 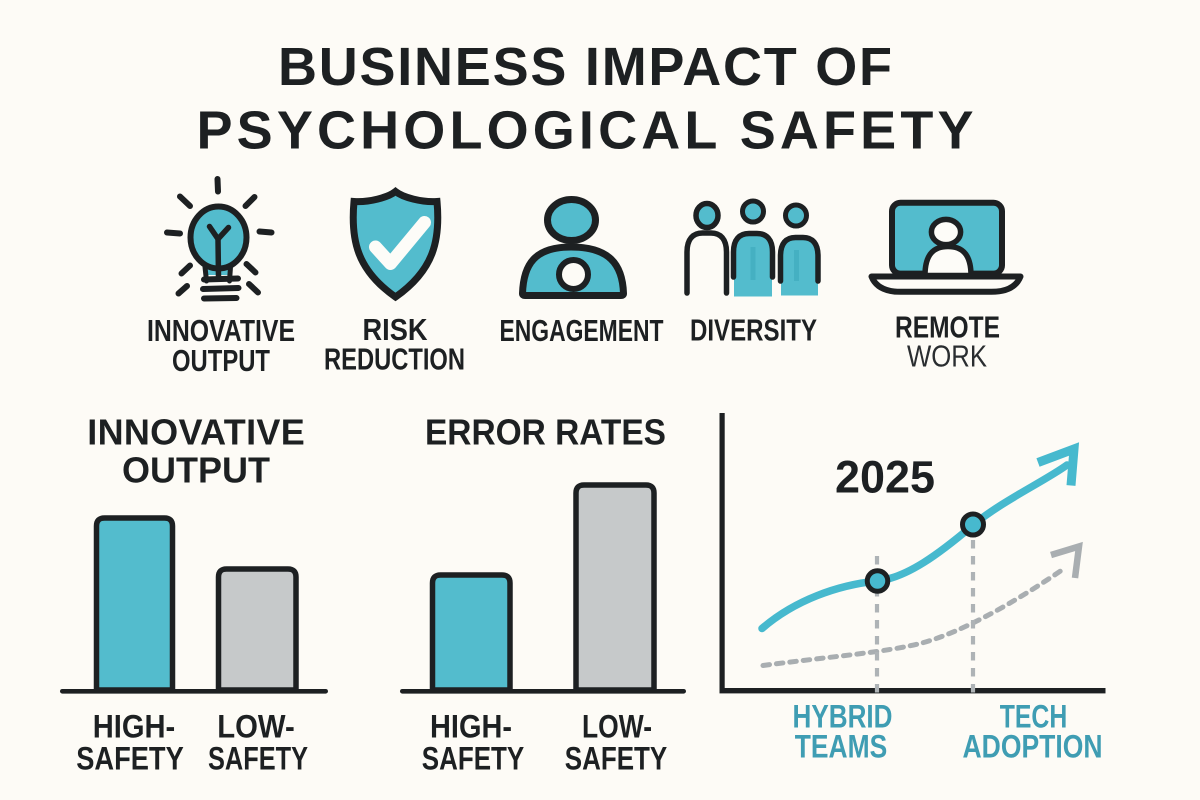 I want to click on svg-text: WORK, so click(x=947, y=356).